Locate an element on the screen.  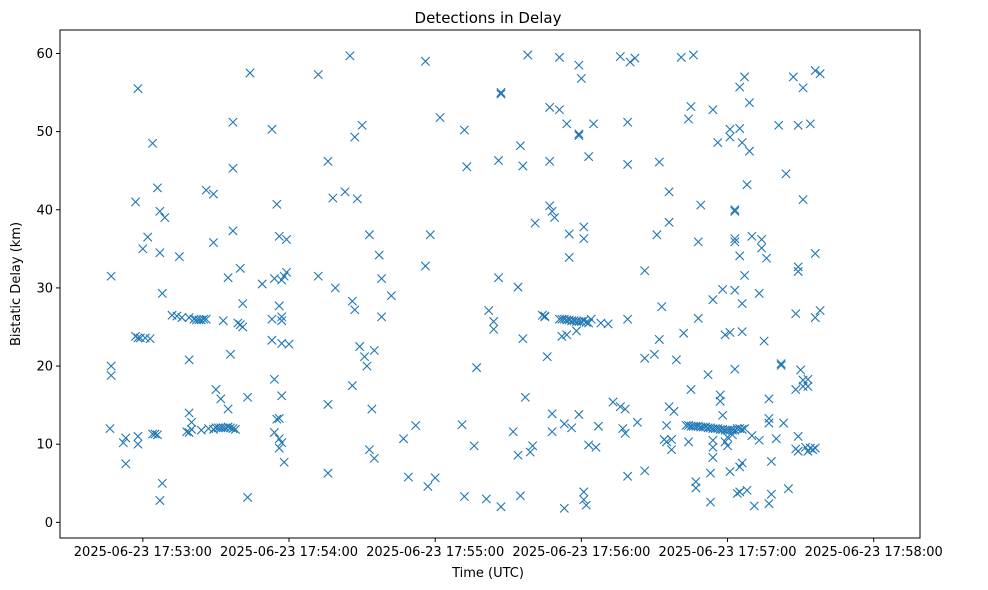
y-tick-label: 30 is located at coordinates (44, 288).